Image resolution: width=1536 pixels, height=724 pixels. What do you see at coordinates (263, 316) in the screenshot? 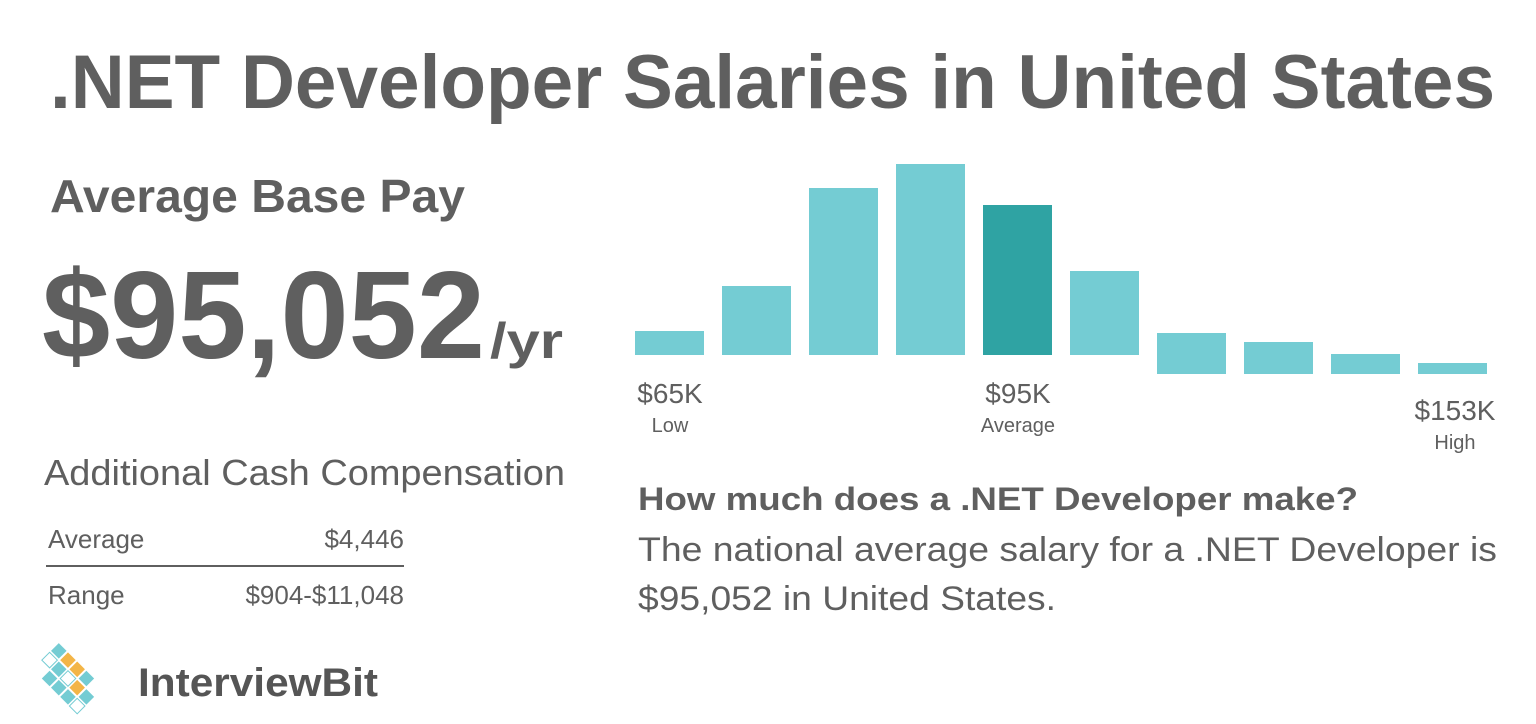
I see `pay-amount: $95,052` at bounding box center [263, 316].